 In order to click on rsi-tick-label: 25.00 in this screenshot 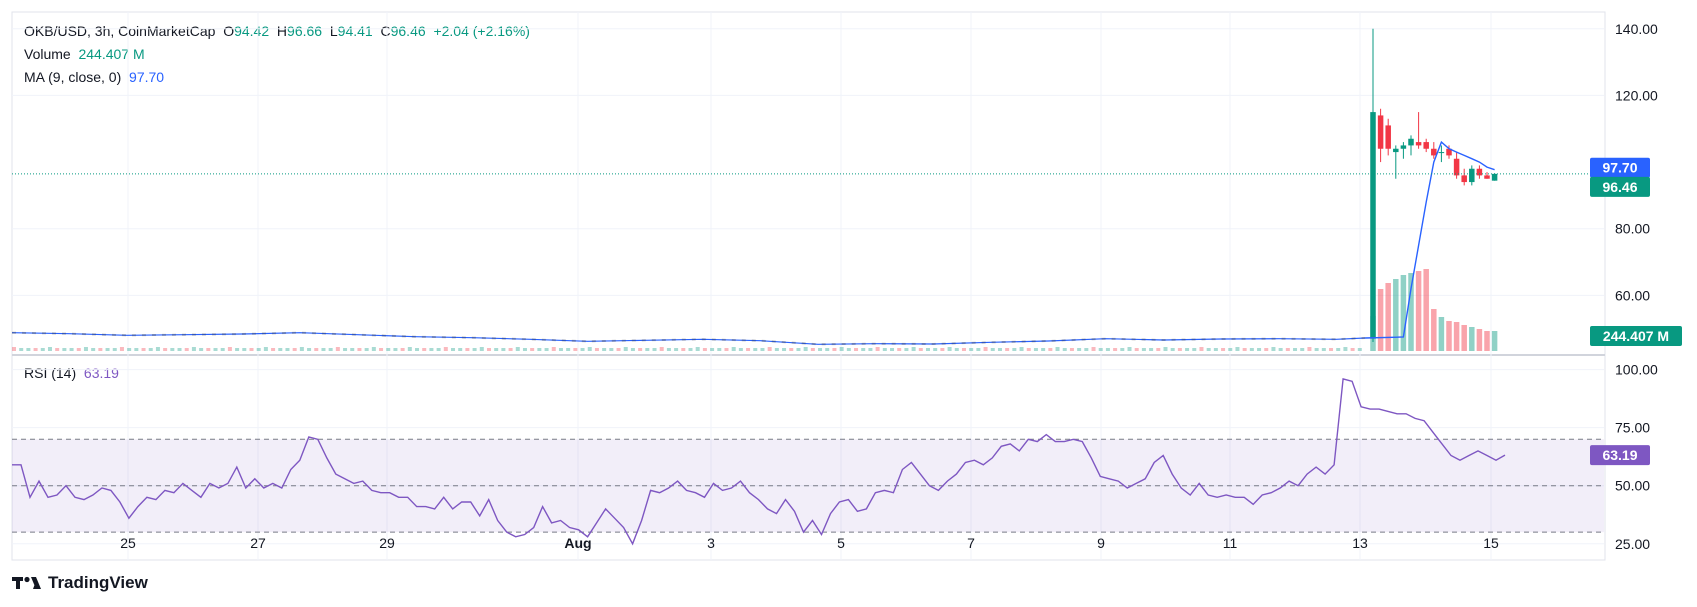, I will do `click(1632, 544)`.